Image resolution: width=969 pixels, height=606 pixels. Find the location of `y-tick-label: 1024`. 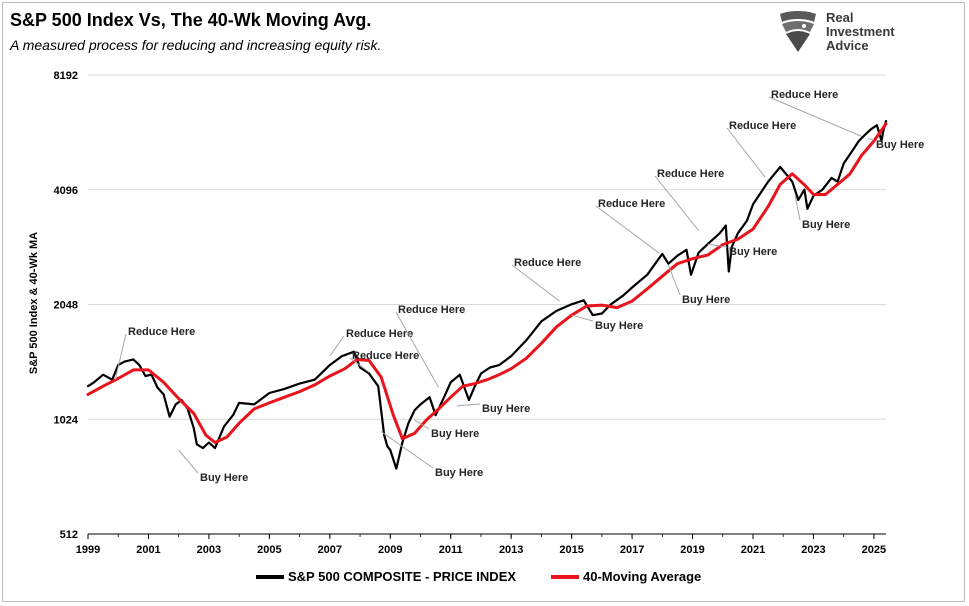

y-tick-label: 1024 is located at coordinates (66, 420).